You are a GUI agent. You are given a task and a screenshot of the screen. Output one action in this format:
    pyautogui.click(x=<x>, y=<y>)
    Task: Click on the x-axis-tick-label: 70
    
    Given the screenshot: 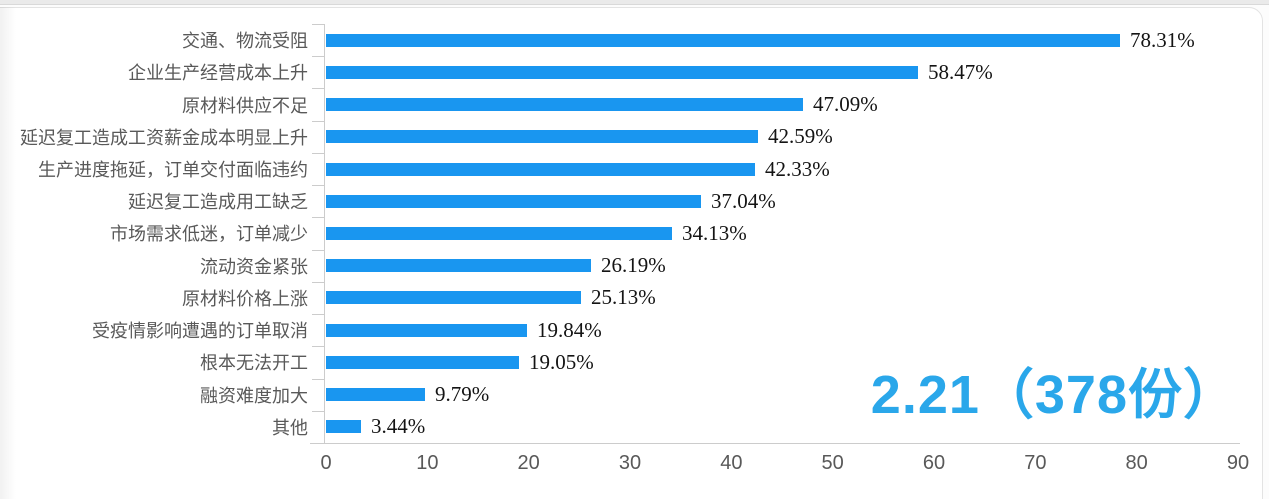 What is the action you would take?
    pyautogui.click(x=1035, y=463)
    